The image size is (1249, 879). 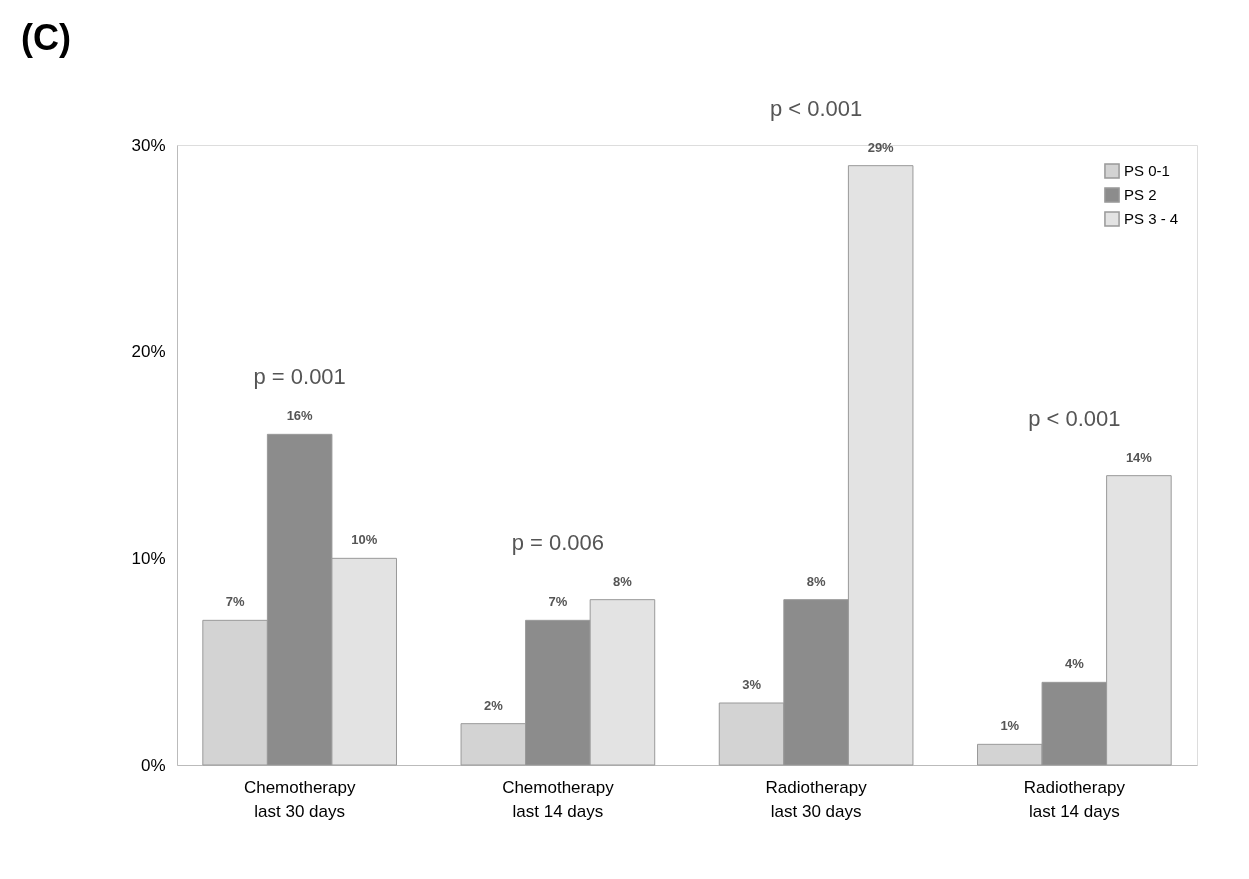 What do you see at coordinates (300, 416) in the screenshot?
I see `data-label: 16%` at bounding box center [300, 416].